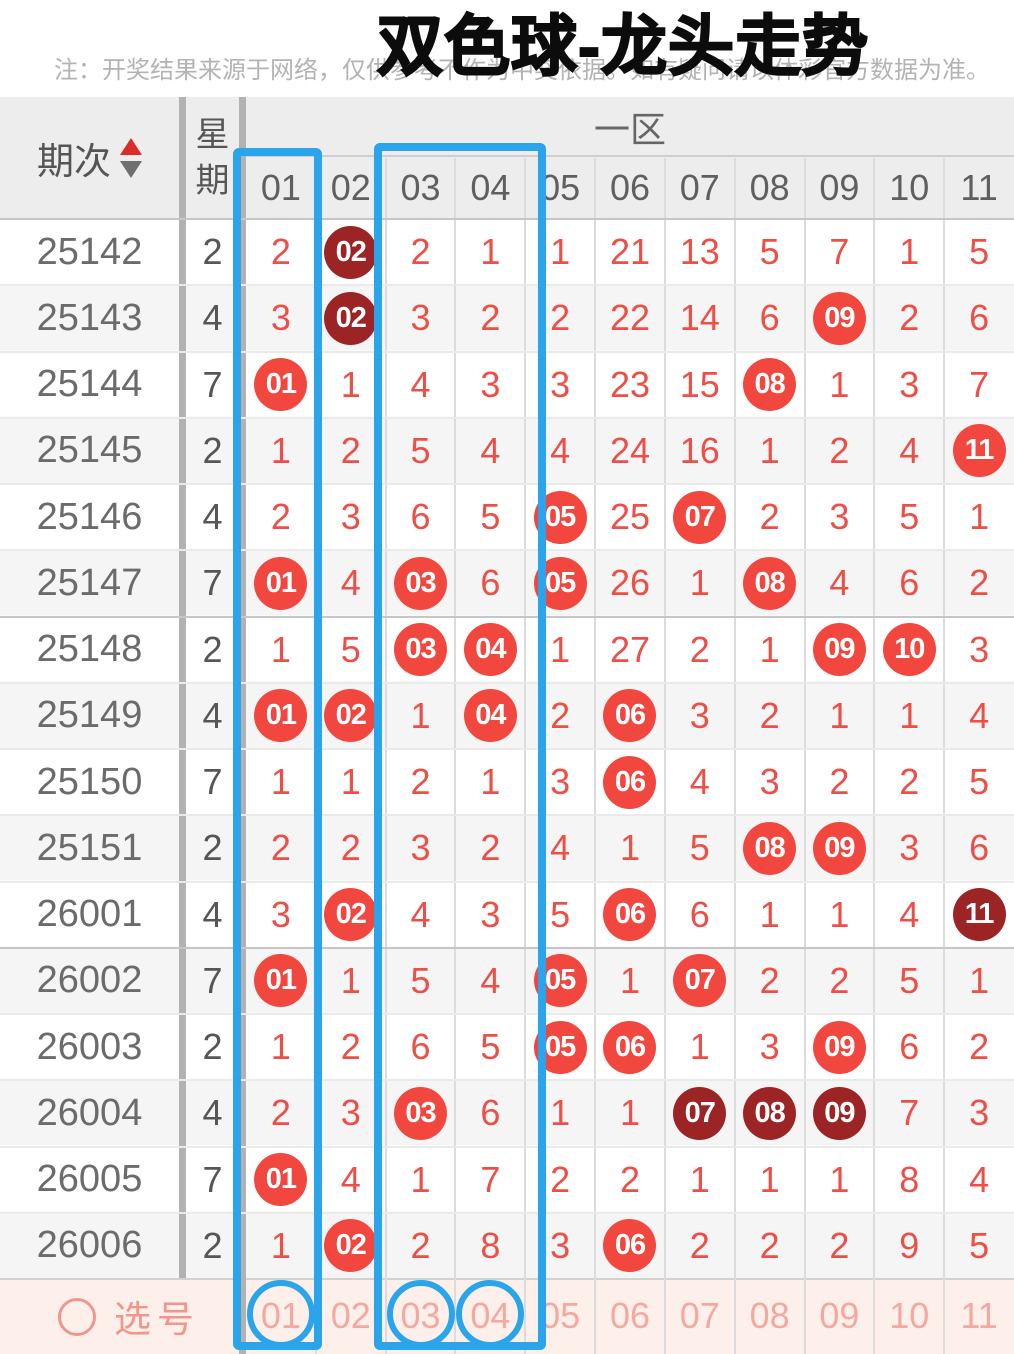 Image resolution: width=1014 pixels, height=1354 pixels. What do you see at coordinates (507, 1244) in the screenshot?
I see `table-row-26006: 26006 2 1 02 2 8 3 06 2 2 2 9 5` at bounding box center [507, 1244].